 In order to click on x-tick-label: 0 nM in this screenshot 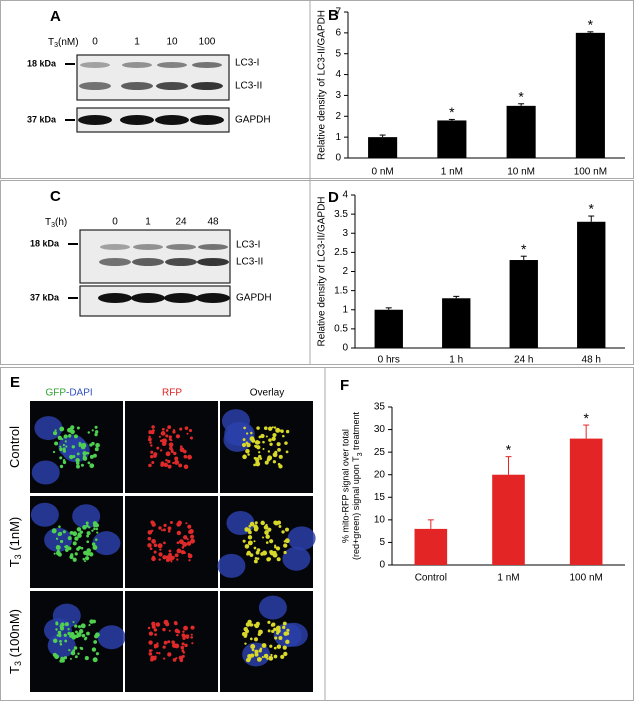, I will do `click(383, 172)`.